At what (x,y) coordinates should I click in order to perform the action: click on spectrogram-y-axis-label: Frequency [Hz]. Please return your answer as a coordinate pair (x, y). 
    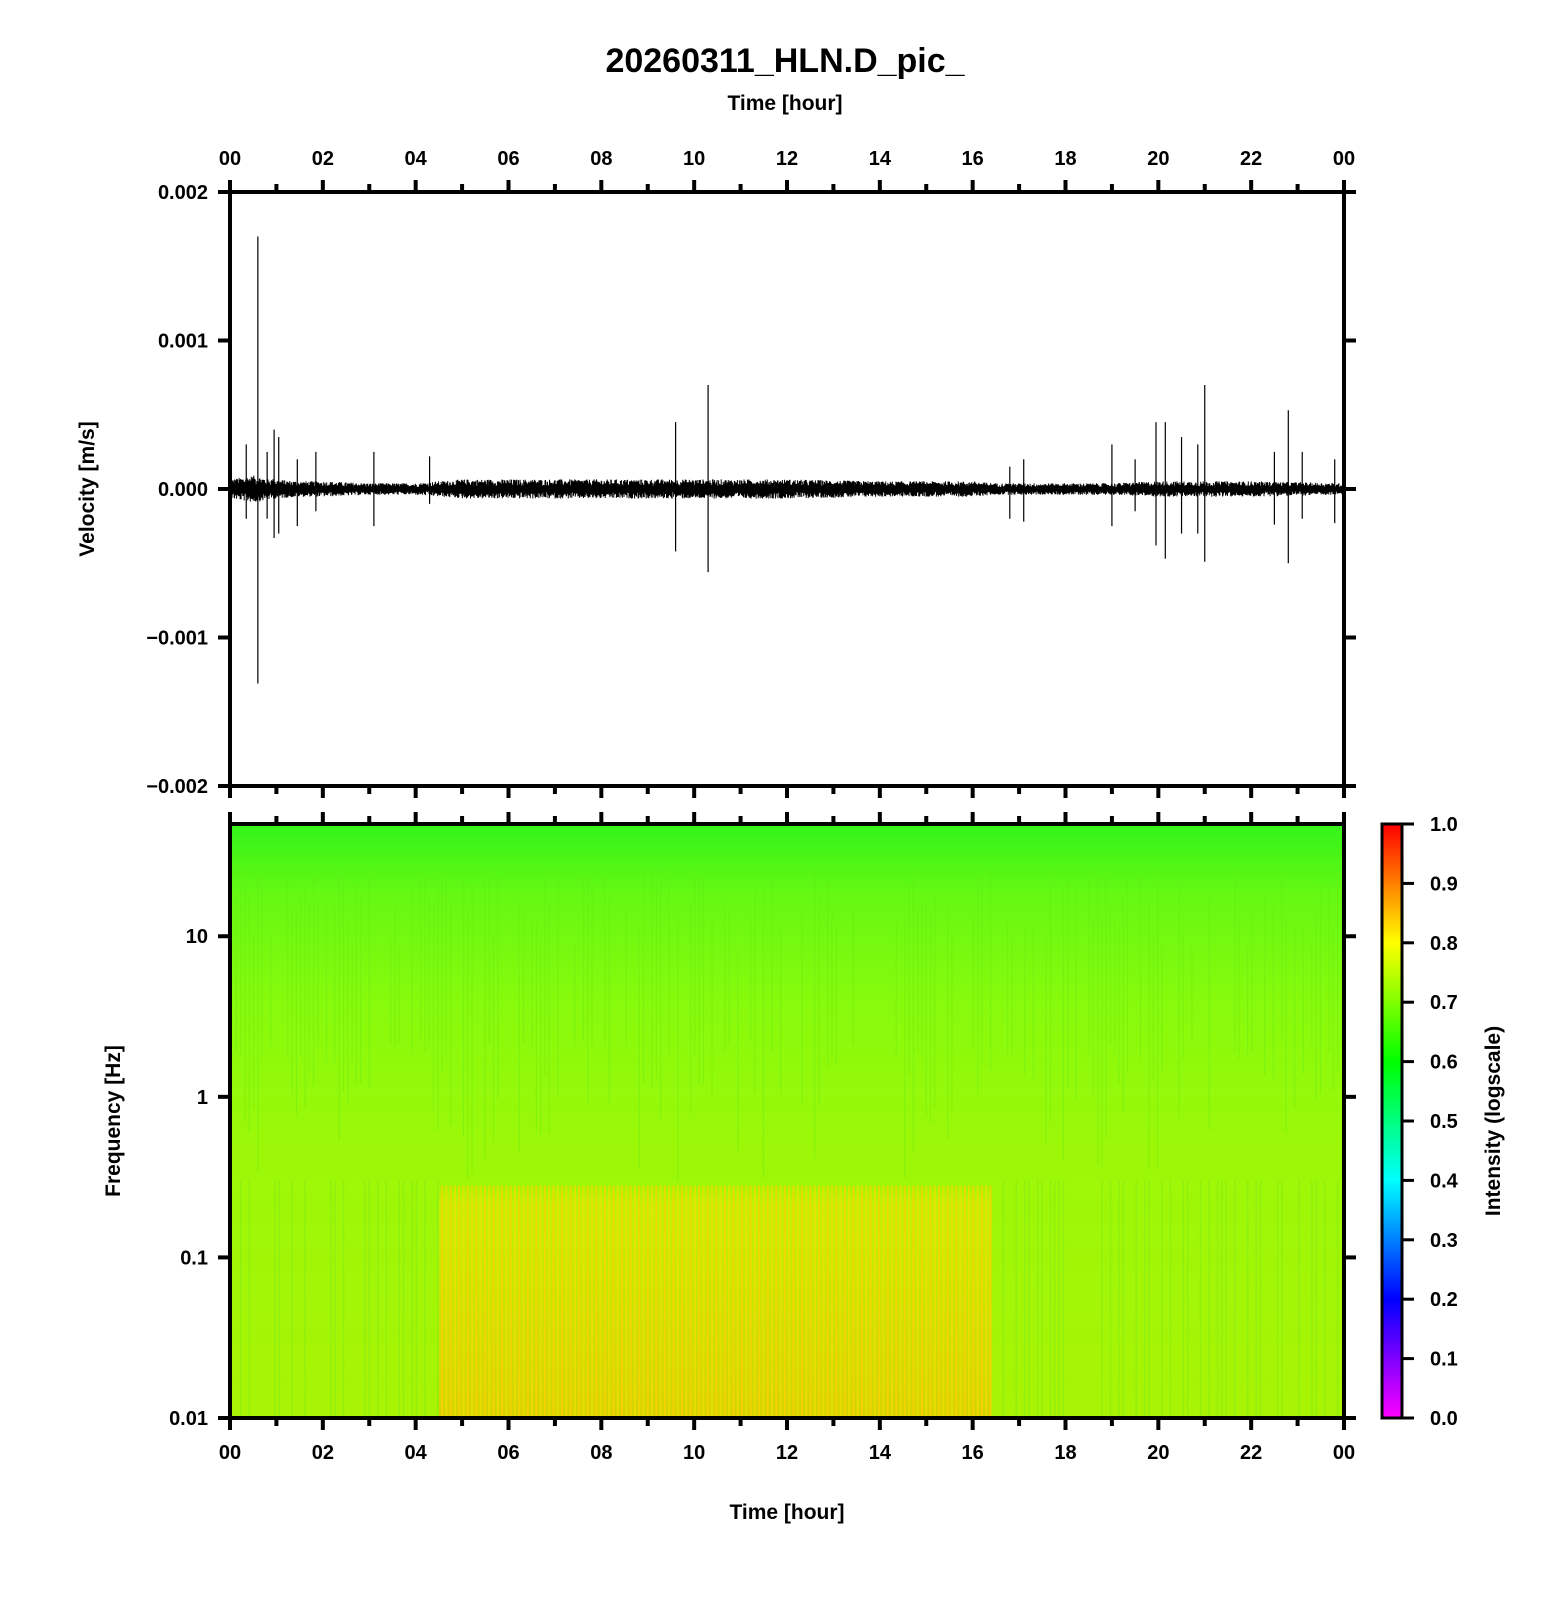
    Looking at the image, I should click on (113, 1121).